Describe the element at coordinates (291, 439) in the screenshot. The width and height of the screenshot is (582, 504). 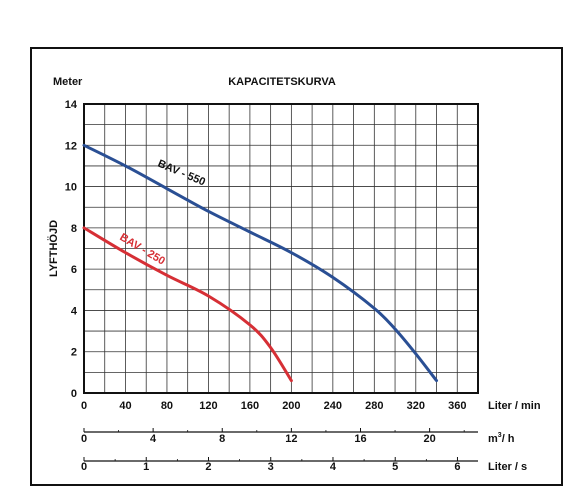
I see `x-tick-label: 12` at that location.